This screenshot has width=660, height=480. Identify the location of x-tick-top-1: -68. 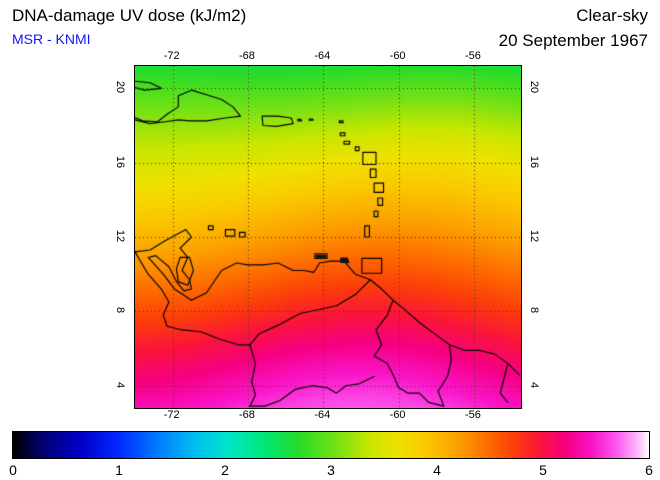
(247, 56).